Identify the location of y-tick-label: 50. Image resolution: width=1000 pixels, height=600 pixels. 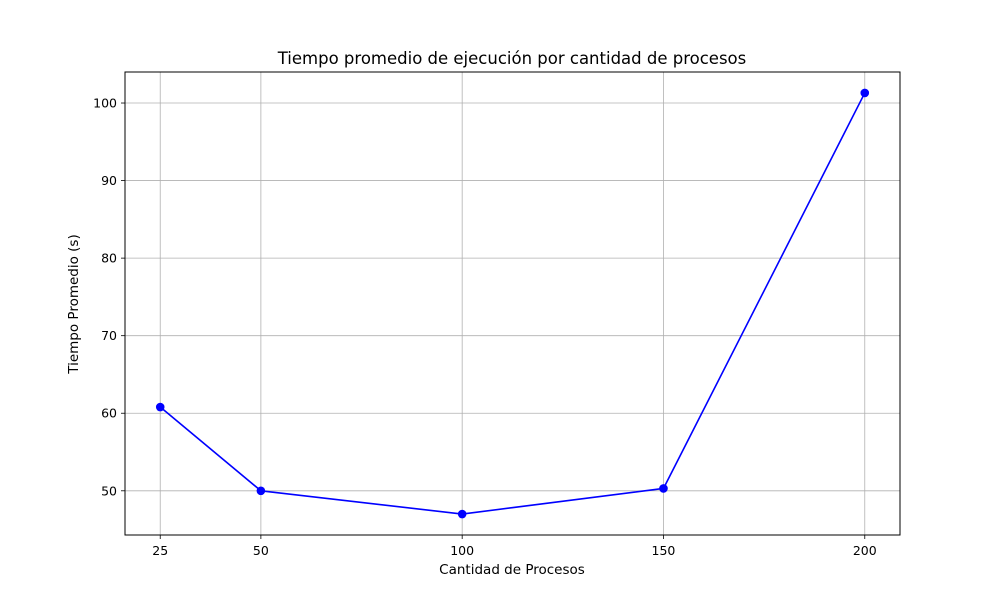
(109, 490).